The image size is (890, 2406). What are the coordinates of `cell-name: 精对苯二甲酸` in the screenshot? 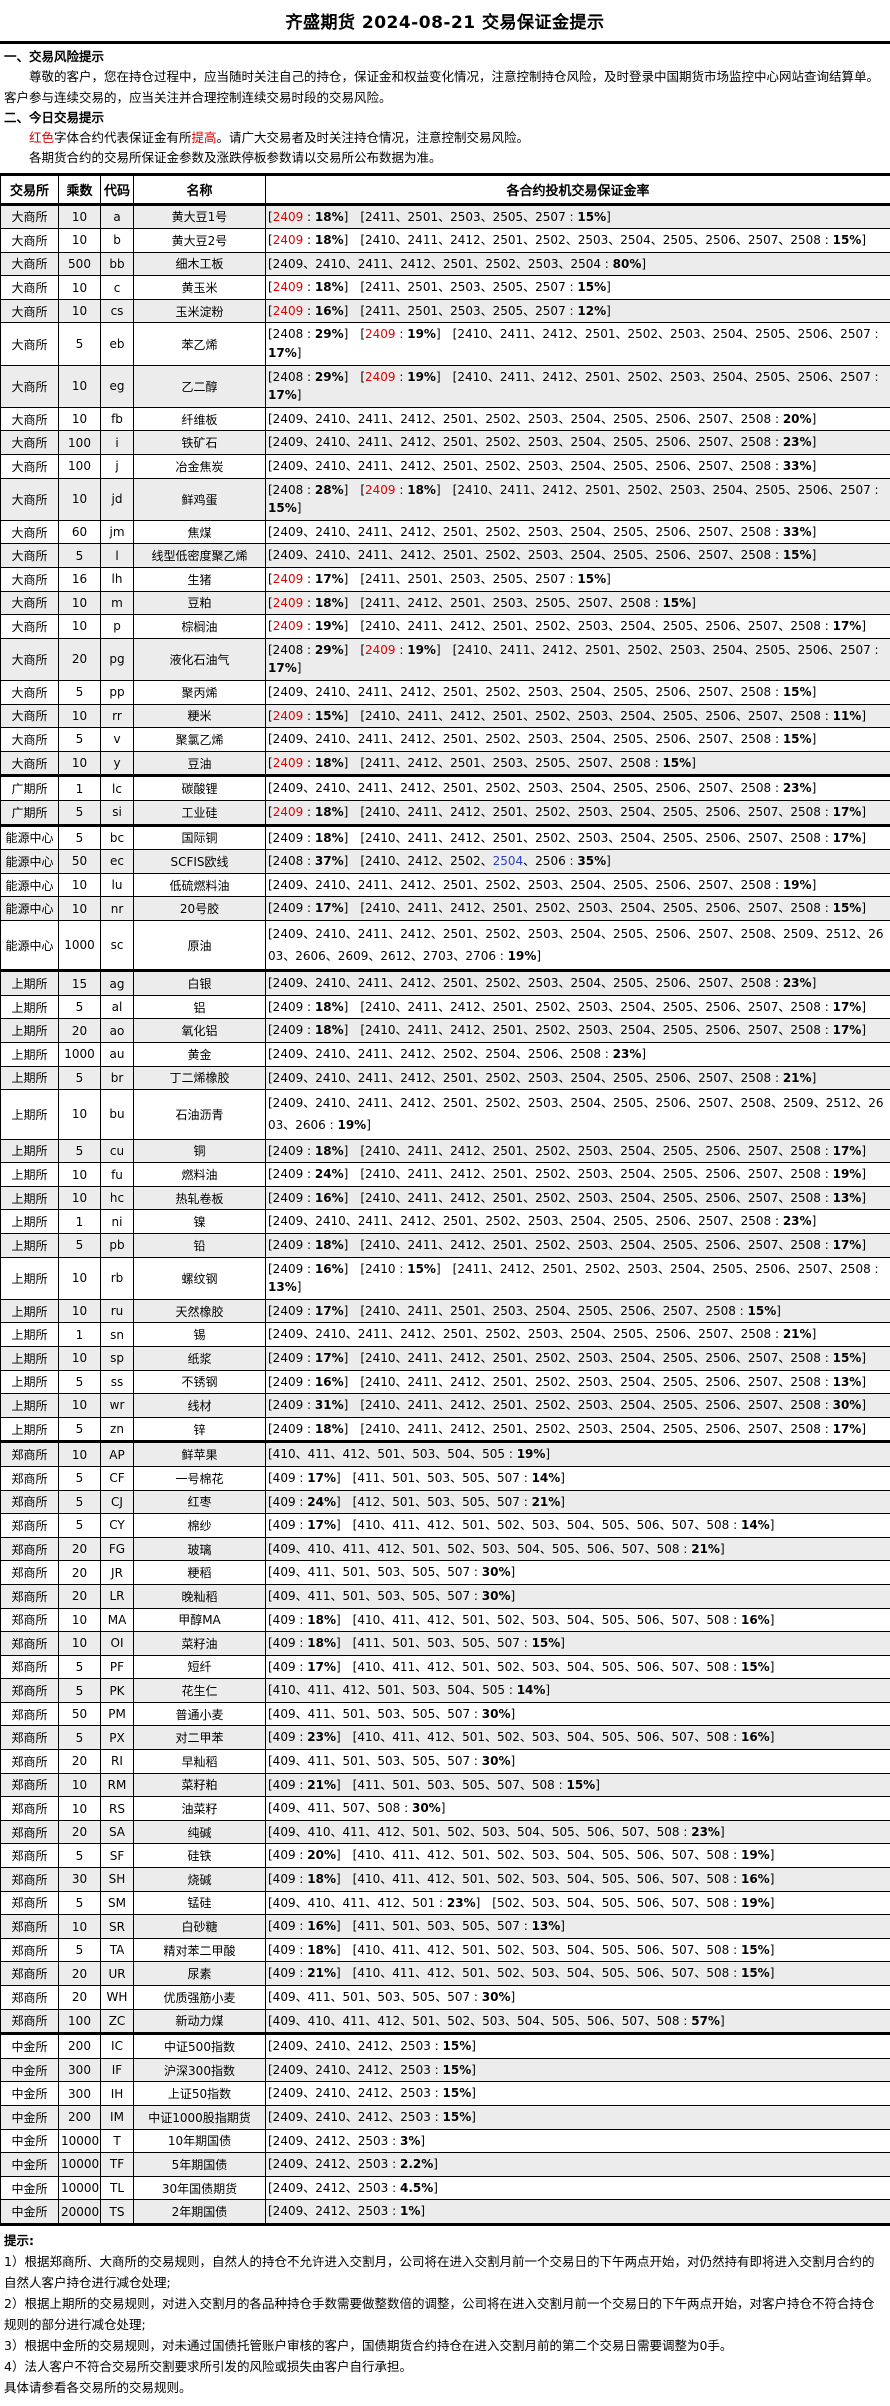 It's located at (200, 1950).